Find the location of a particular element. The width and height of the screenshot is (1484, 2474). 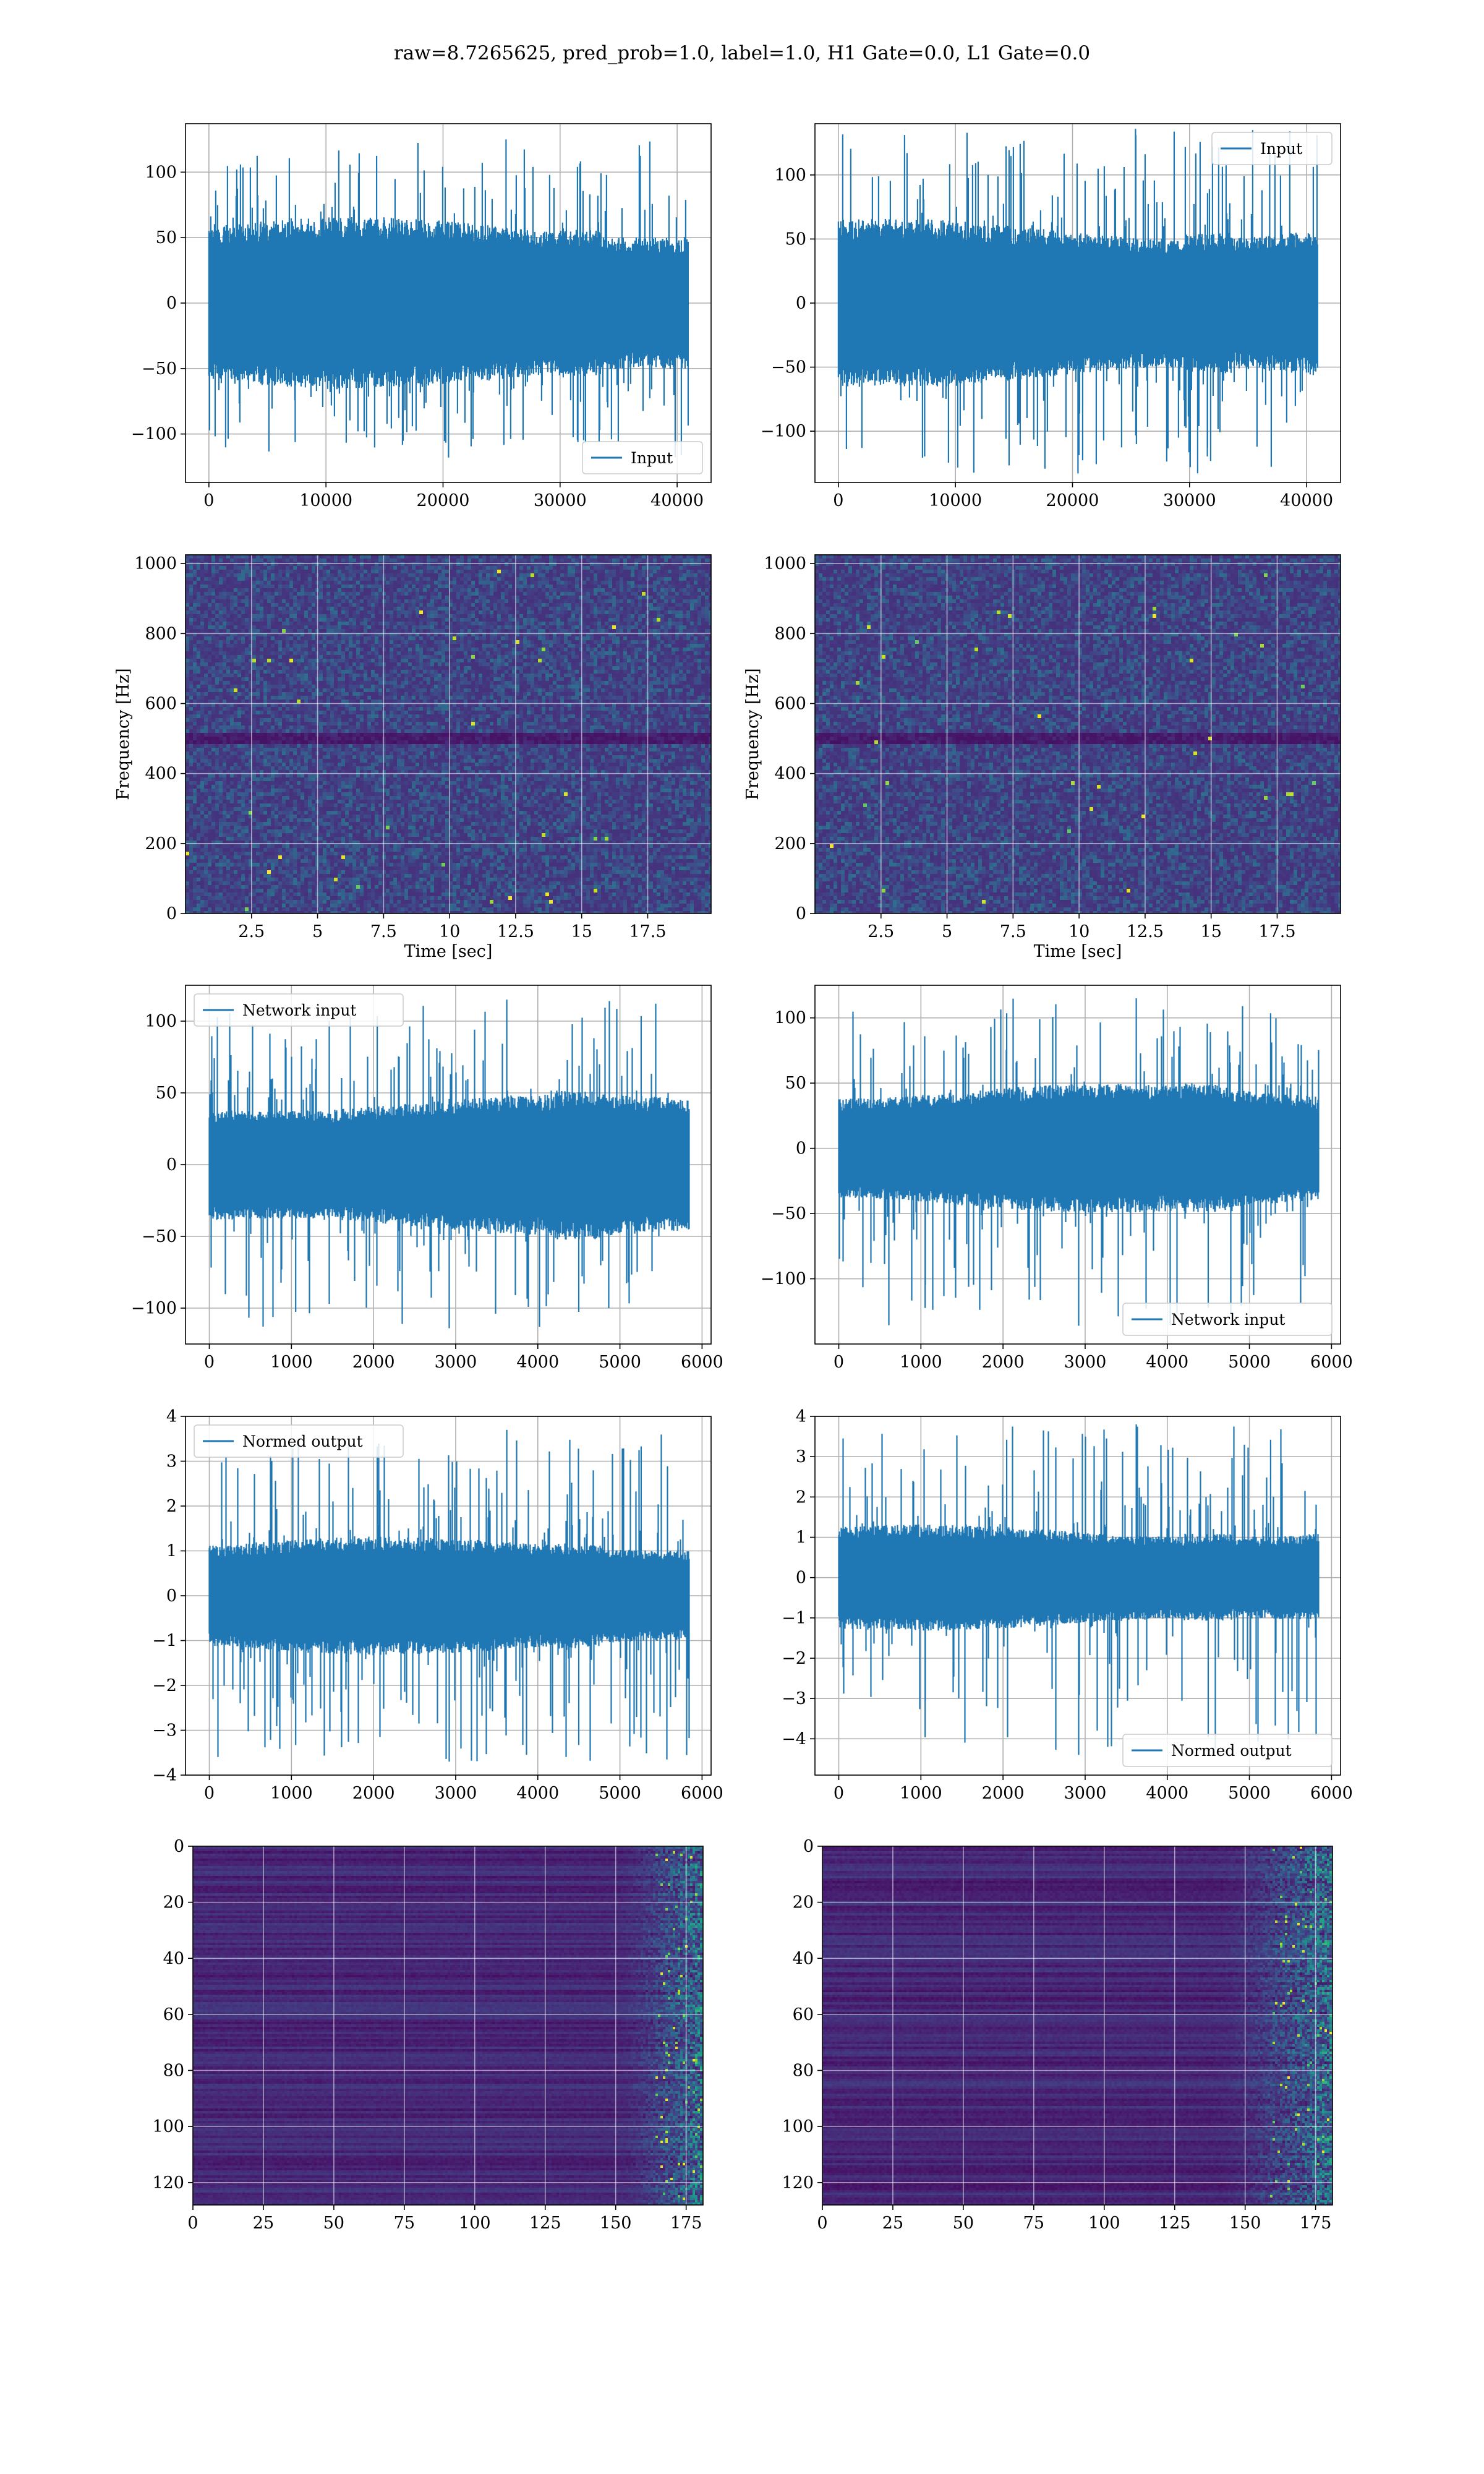

y-tick-label: 1 is located at coordinates (801, 1537).